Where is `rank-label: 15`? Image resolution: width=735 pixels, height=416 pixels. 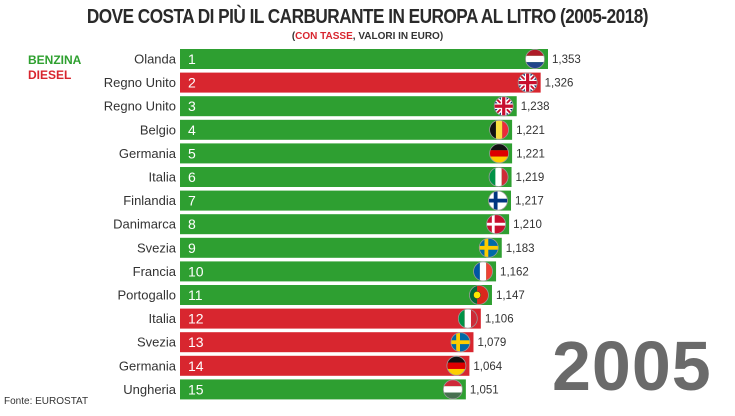 rank-label: 15 is located at coordinates (196, 389).